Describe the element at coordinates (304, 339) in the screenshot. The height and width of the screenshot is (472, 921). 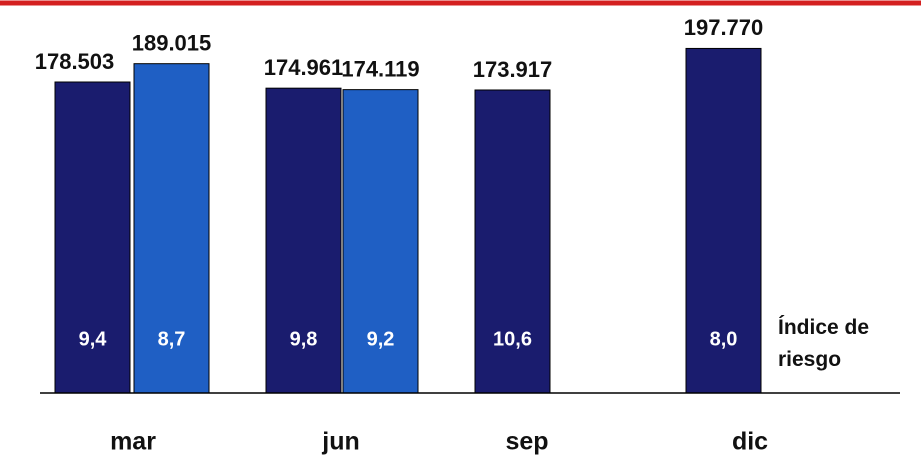
I see `risk-label: 9,8` at that location.